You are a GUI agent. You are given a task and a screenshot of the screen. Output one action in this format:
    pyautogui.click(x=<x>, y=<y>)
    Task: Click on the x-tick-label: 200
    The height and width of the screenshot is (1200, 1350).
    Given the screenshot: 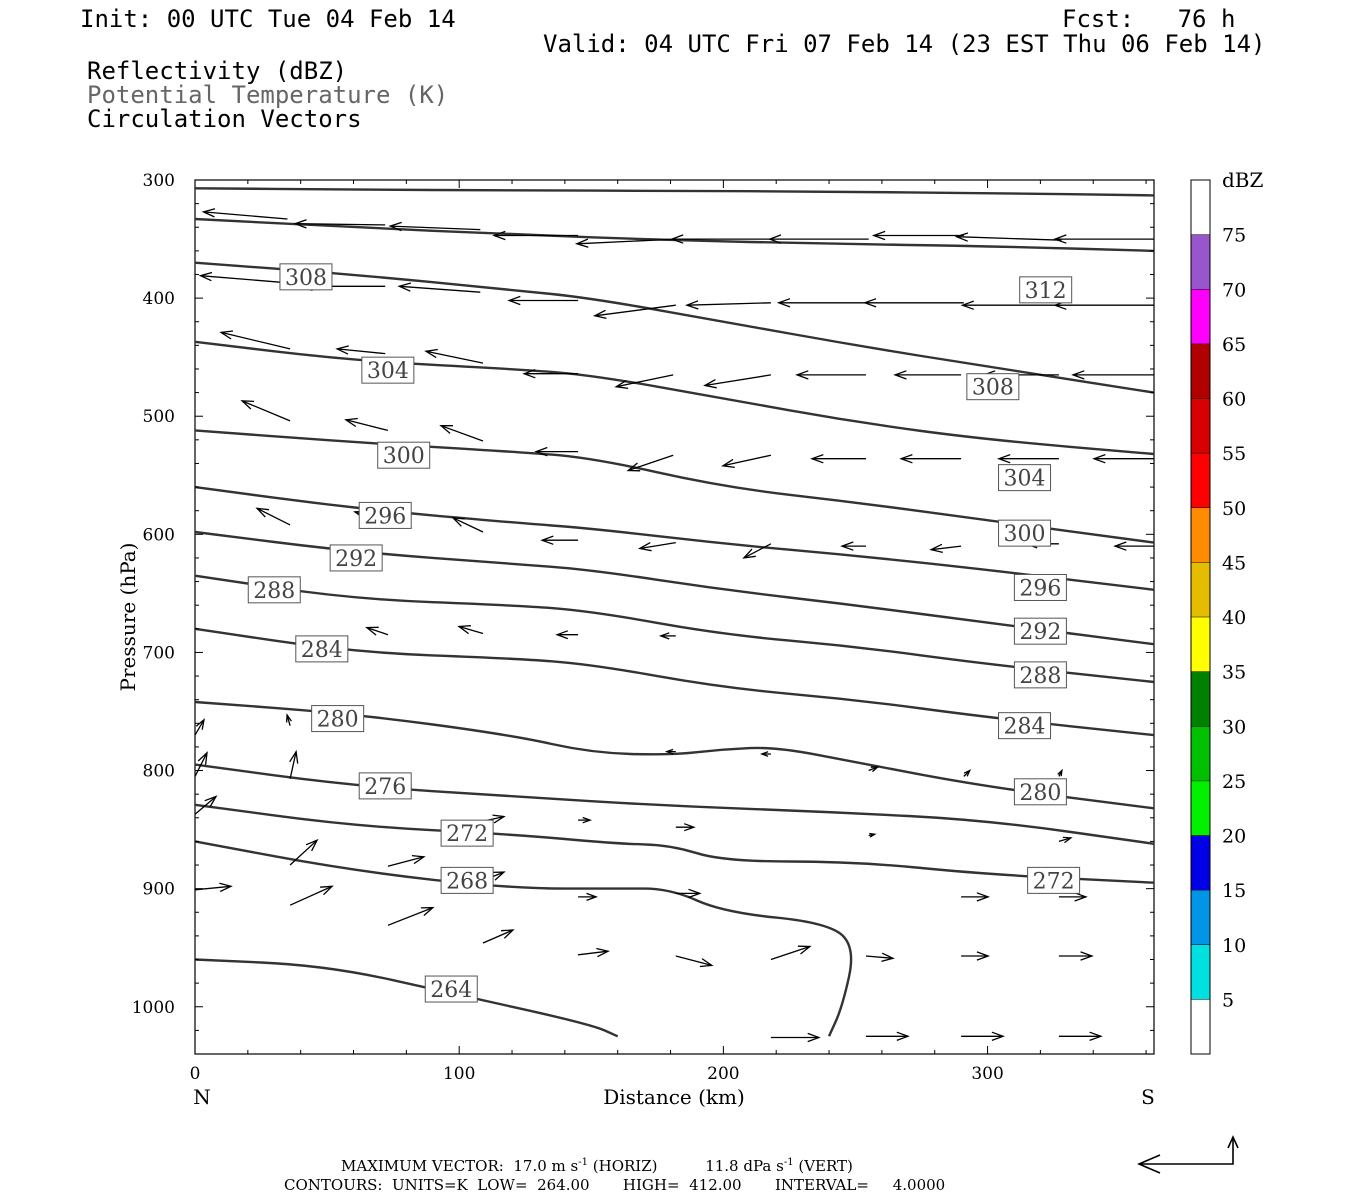 What is the action you would take?
    pyautogui.click(x=723, y=1074)
    